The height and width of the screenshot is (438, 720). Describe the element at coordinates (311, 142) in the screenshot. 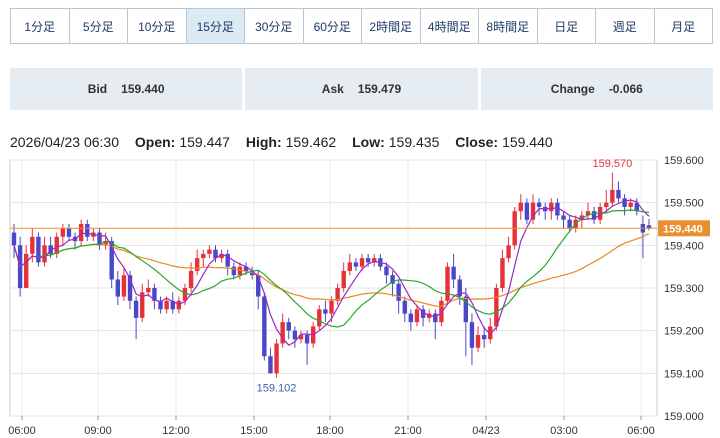

I see `high-value: 159.462` at that location.